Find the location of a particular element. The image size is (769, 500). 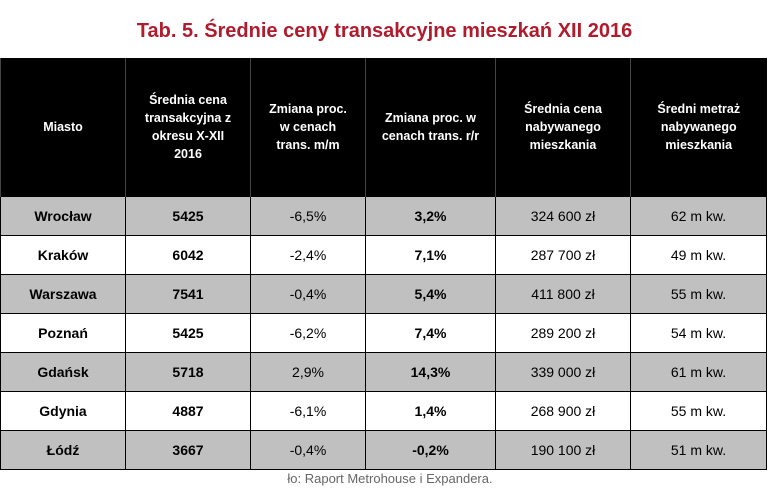

table-cell: -6,1% is located at coordinates (308, 411).